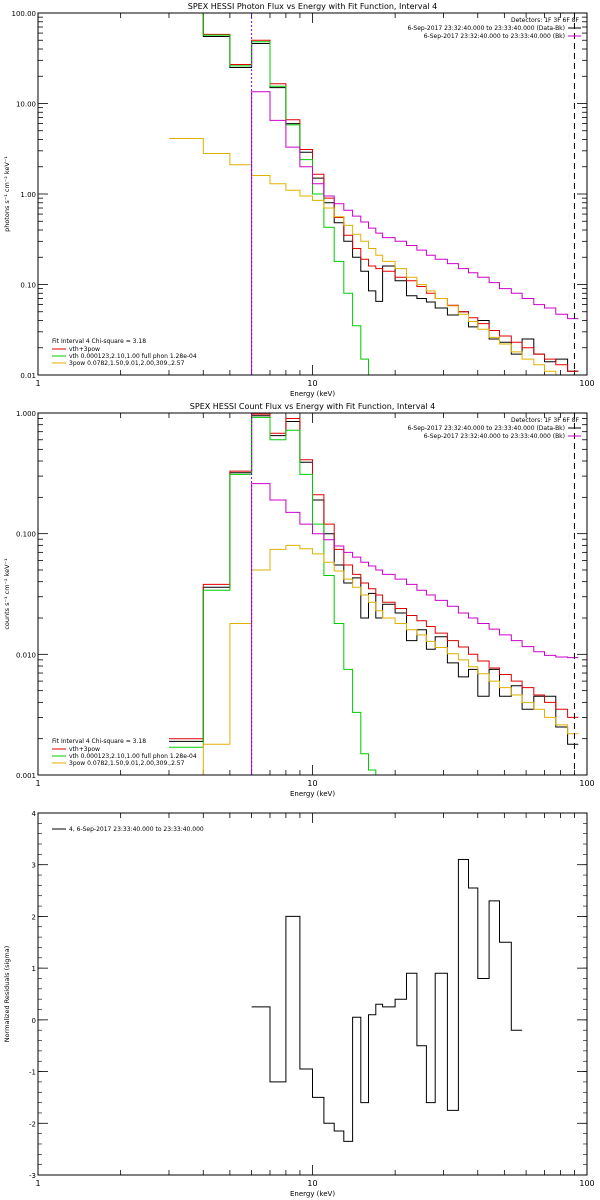  What do you see at coordinates (7, 194) in the screenshot?
I see `y-axis-label: photons s⁻¹ cm⁻² keV⁻¹` at bounding box center [7, 194].